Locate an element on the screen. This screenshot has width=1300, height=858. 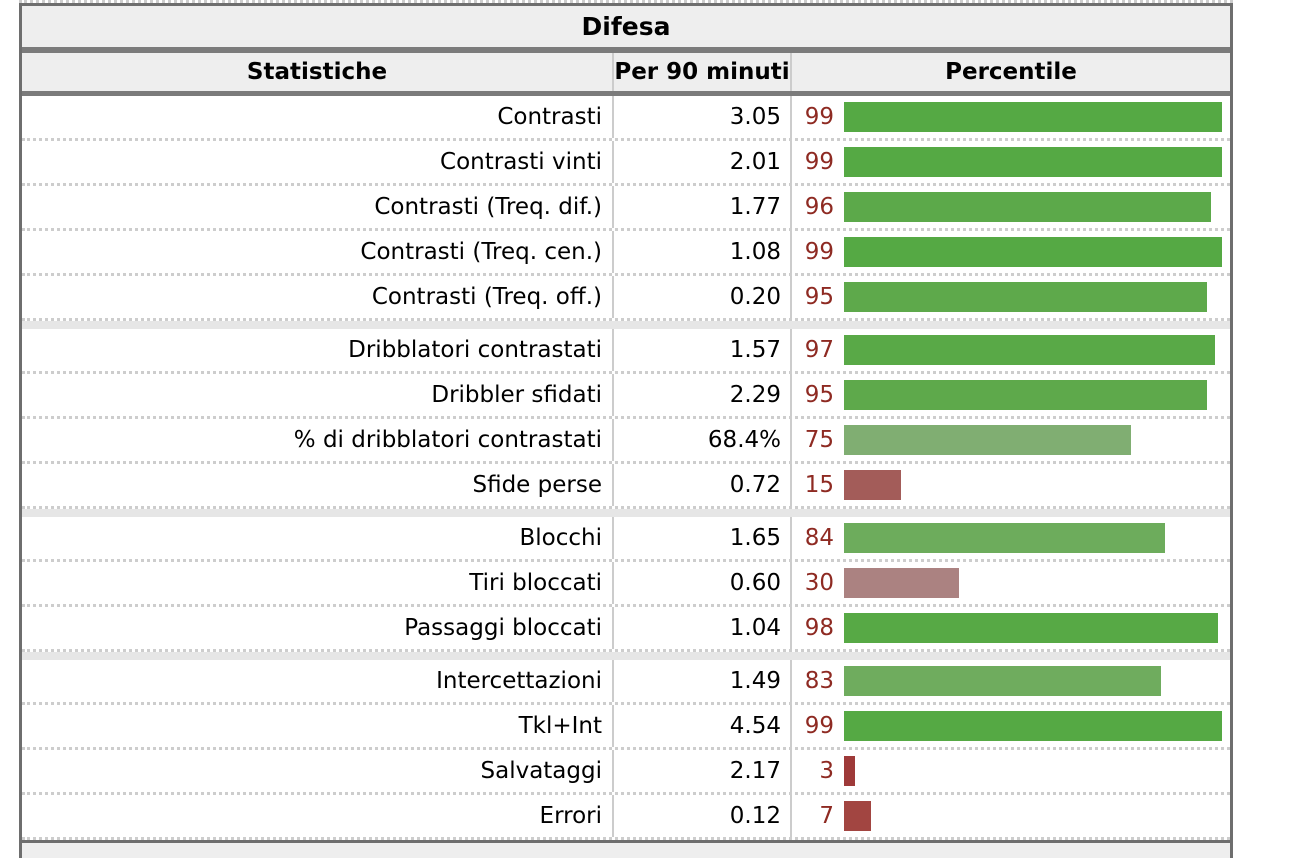
per90-value: 0.60 is located at coordinates (701, 583).